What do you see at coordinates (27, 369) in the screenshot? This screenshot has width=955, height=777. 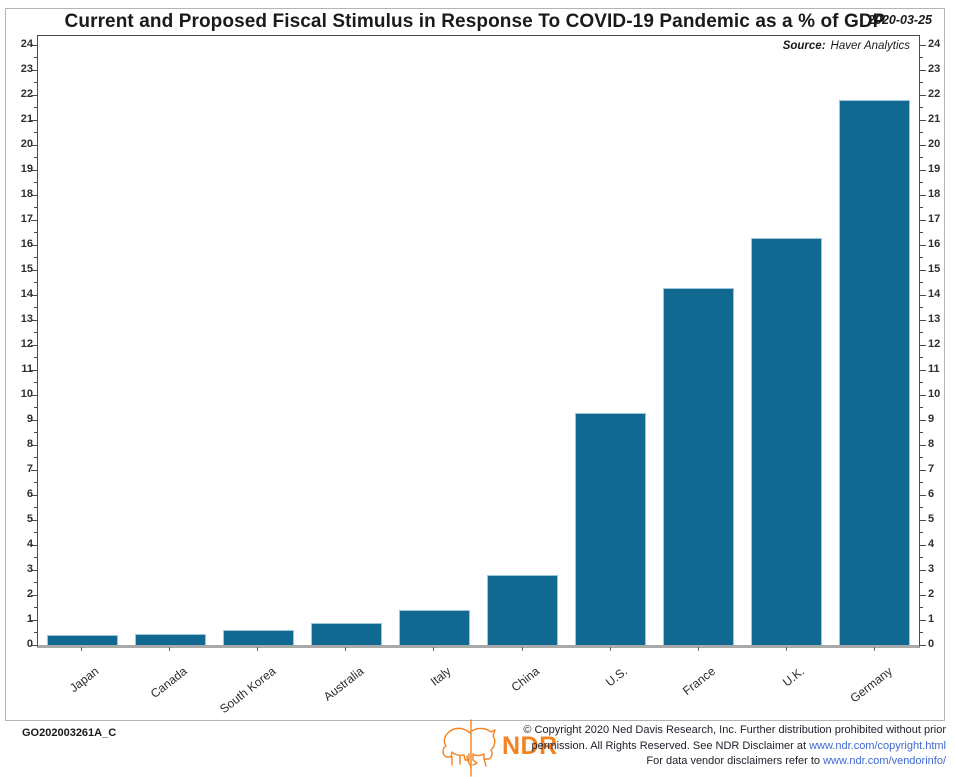 I see `y-axis-label-left: 11` at bounding box center [27, 369].